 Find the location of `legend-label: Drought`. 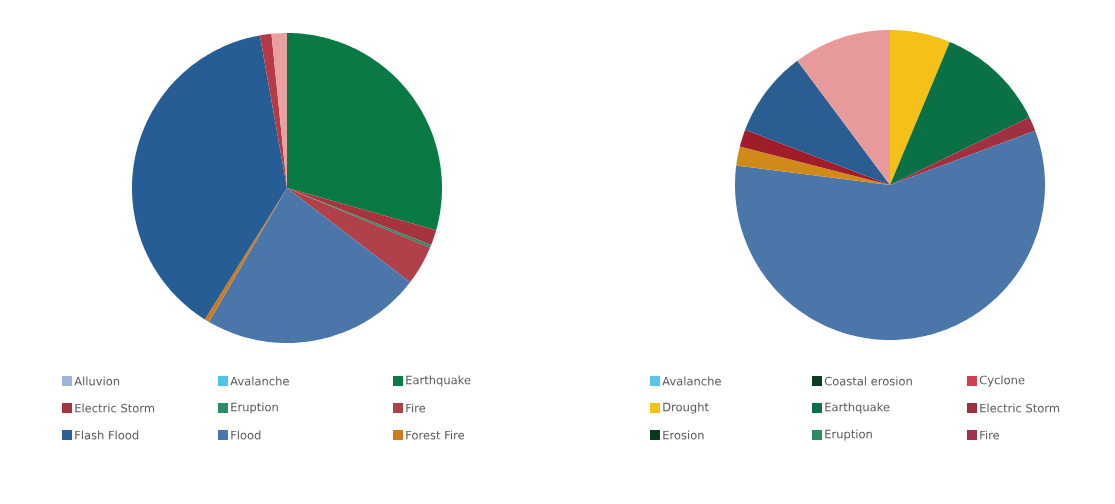

legend-label: Drought is located at coordinates (686, 408).